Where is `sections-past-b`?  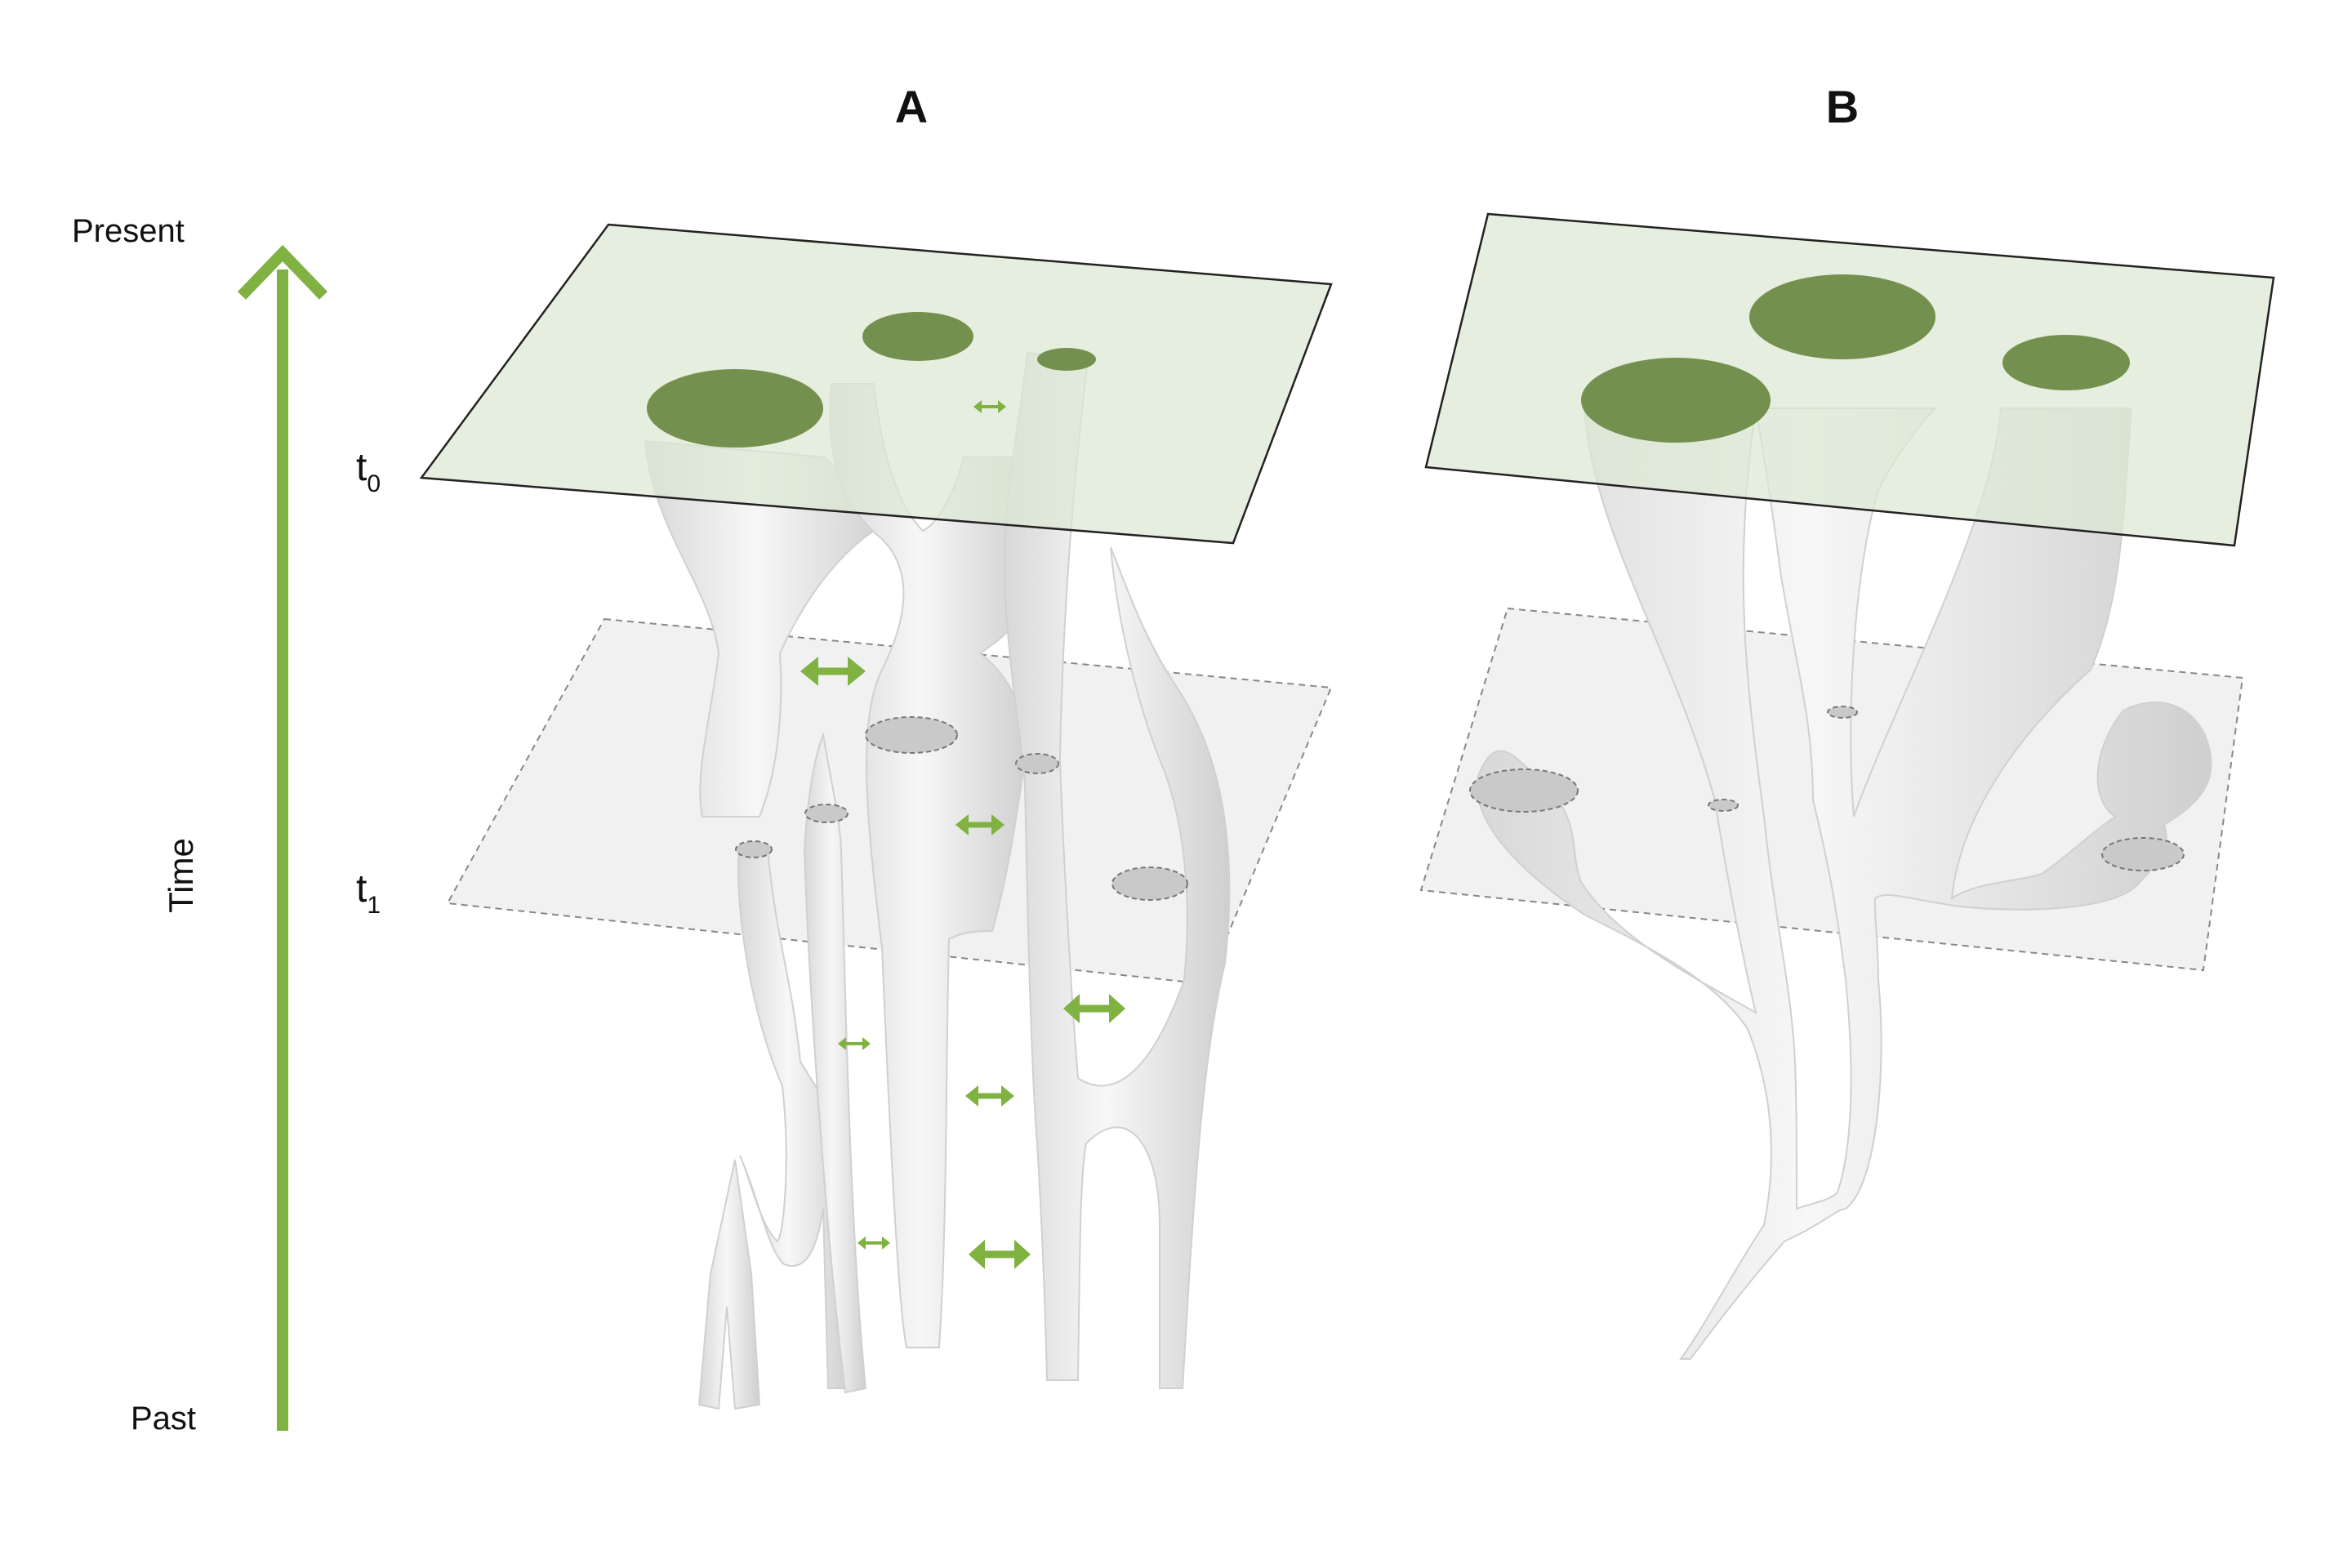 sections-past-b is located at coordinates (1827, 788).